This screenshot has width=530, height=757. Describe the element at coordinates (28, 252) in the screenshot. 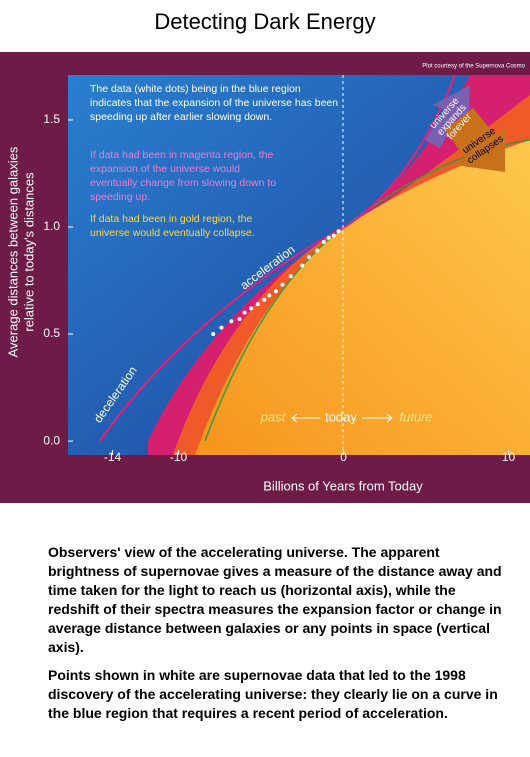

I see `y-axis-label-line: relative to today's distances` at that location.